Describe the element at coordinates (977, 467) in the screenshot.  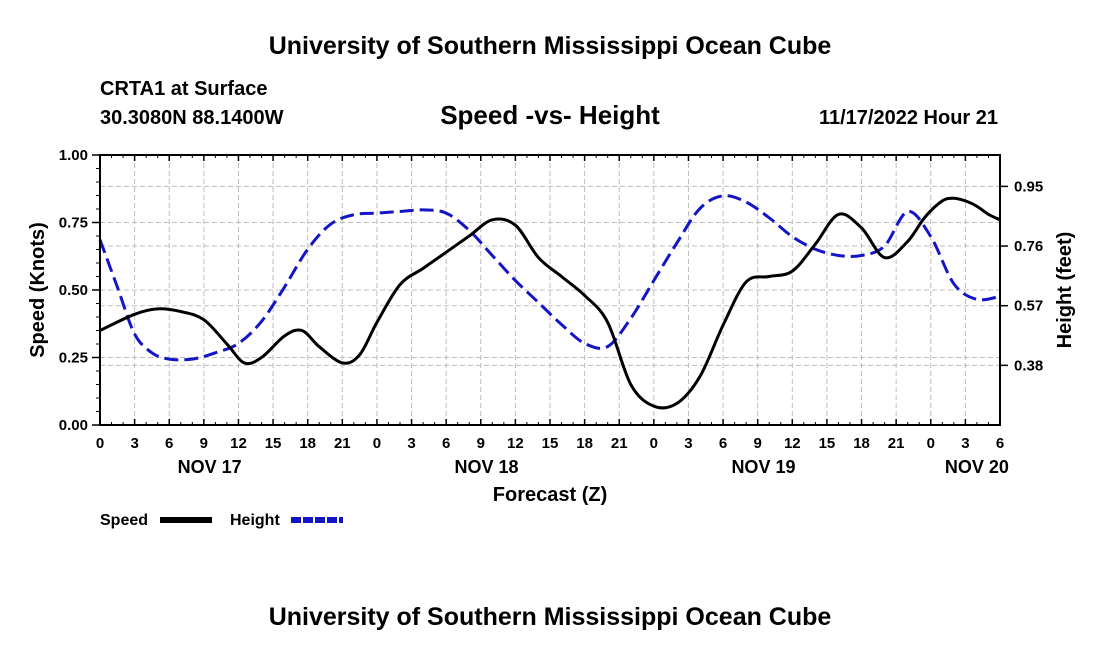
I see `x-day-label: NOV 20` at that location.